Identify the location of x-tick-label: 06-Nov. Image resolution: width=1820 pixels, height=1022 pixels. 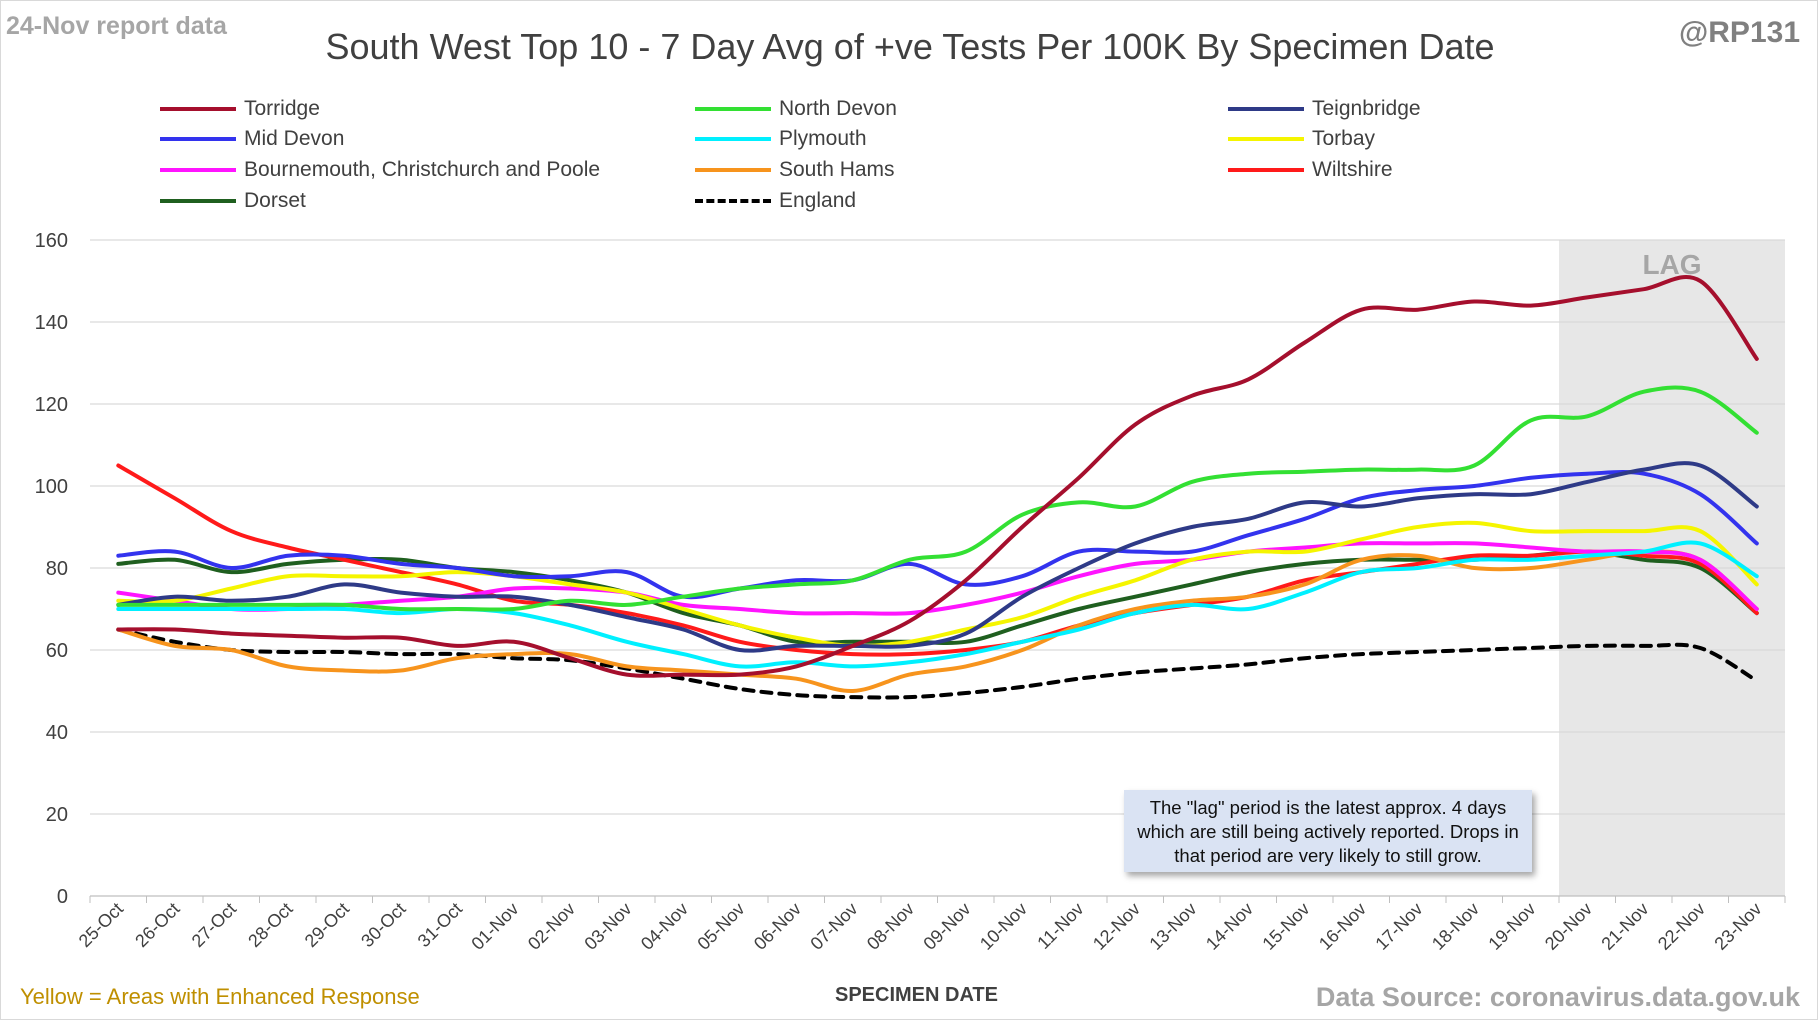
(777, 926).